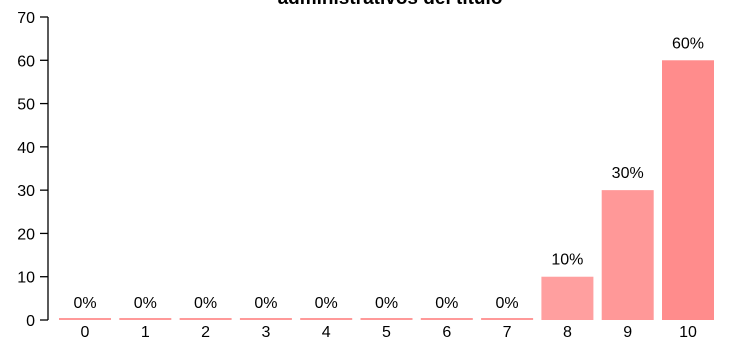  What do you see at coordinates (26, 278) in the screenshot?
I see `y-tick-label: 10` at bounding box center [26, 278].